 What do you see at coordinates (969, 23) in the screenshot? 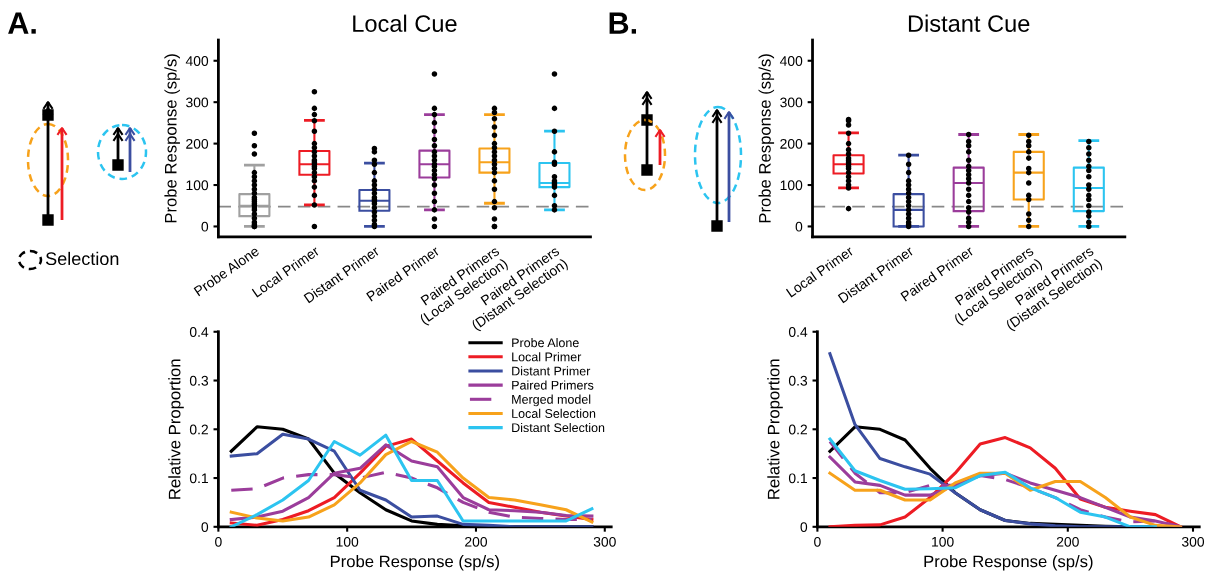
I see `chart-title: Distant Cue` at bounding box center [969, 23].